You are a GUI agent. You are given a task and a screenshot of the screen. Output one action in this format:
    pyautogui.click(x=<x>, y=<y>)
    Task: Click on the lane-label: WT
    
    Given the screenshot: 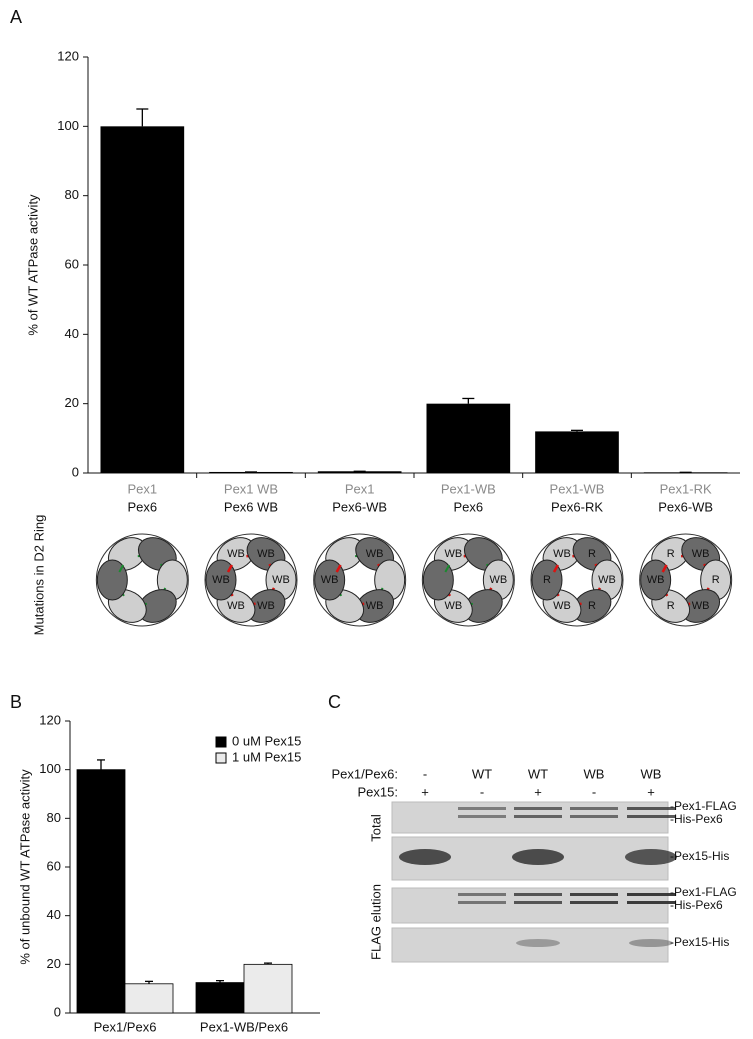 What is the action you would take?
    pyautogui.click(x=482, y=773)
    